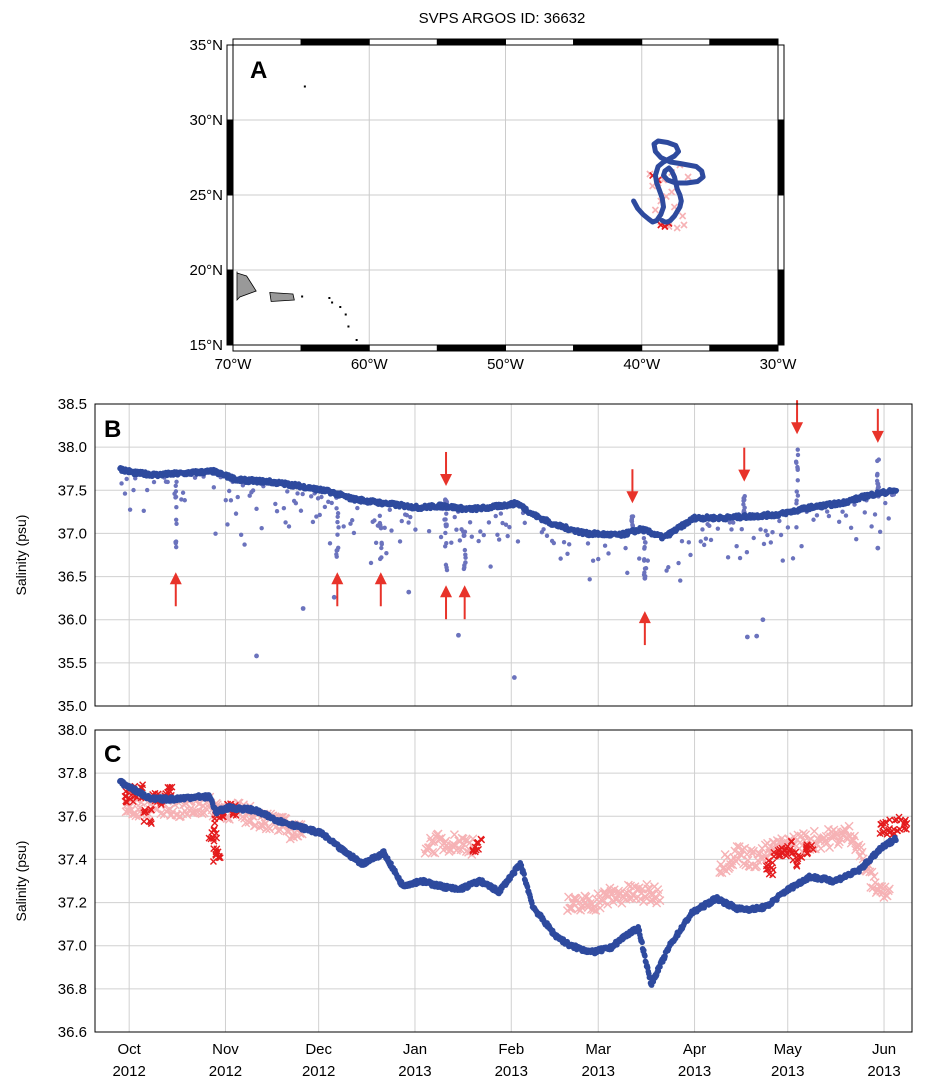 The height and width of the screenshot is (1084, 929). What do you see at coordinates (683, 216) in the screenshot?
I see `model-light-marker` at bounding box center [683, 216].